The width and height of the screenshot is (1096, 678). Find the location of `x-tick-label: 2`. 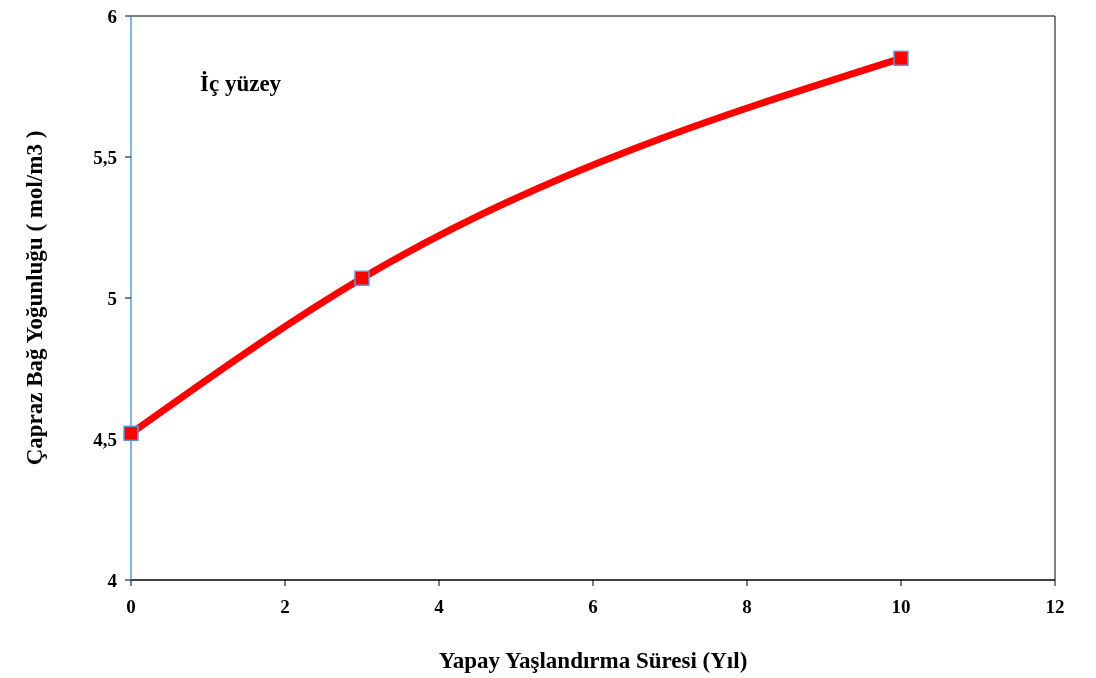

x-tick-label: 2 is located at coordinates (285, 606).